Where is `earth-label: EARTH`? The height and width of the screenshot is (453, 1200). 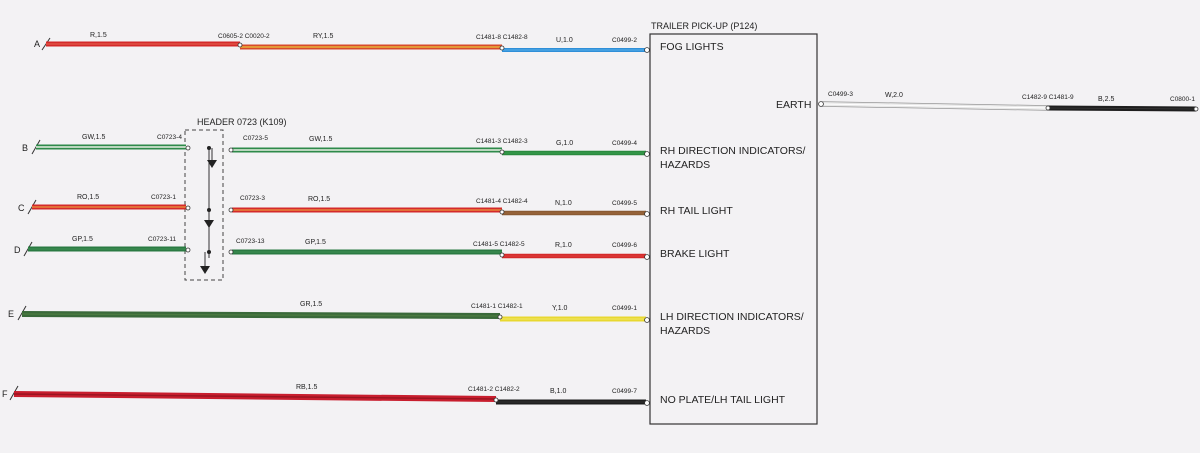
earth-label: EARTH is located at coordinates (793, 105).